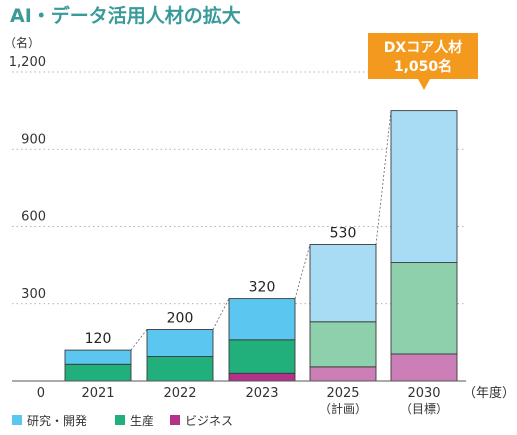  Describe the element at coordinates (209, 421) in the screenshot. I see `legend-label: ビジネス` at that location.